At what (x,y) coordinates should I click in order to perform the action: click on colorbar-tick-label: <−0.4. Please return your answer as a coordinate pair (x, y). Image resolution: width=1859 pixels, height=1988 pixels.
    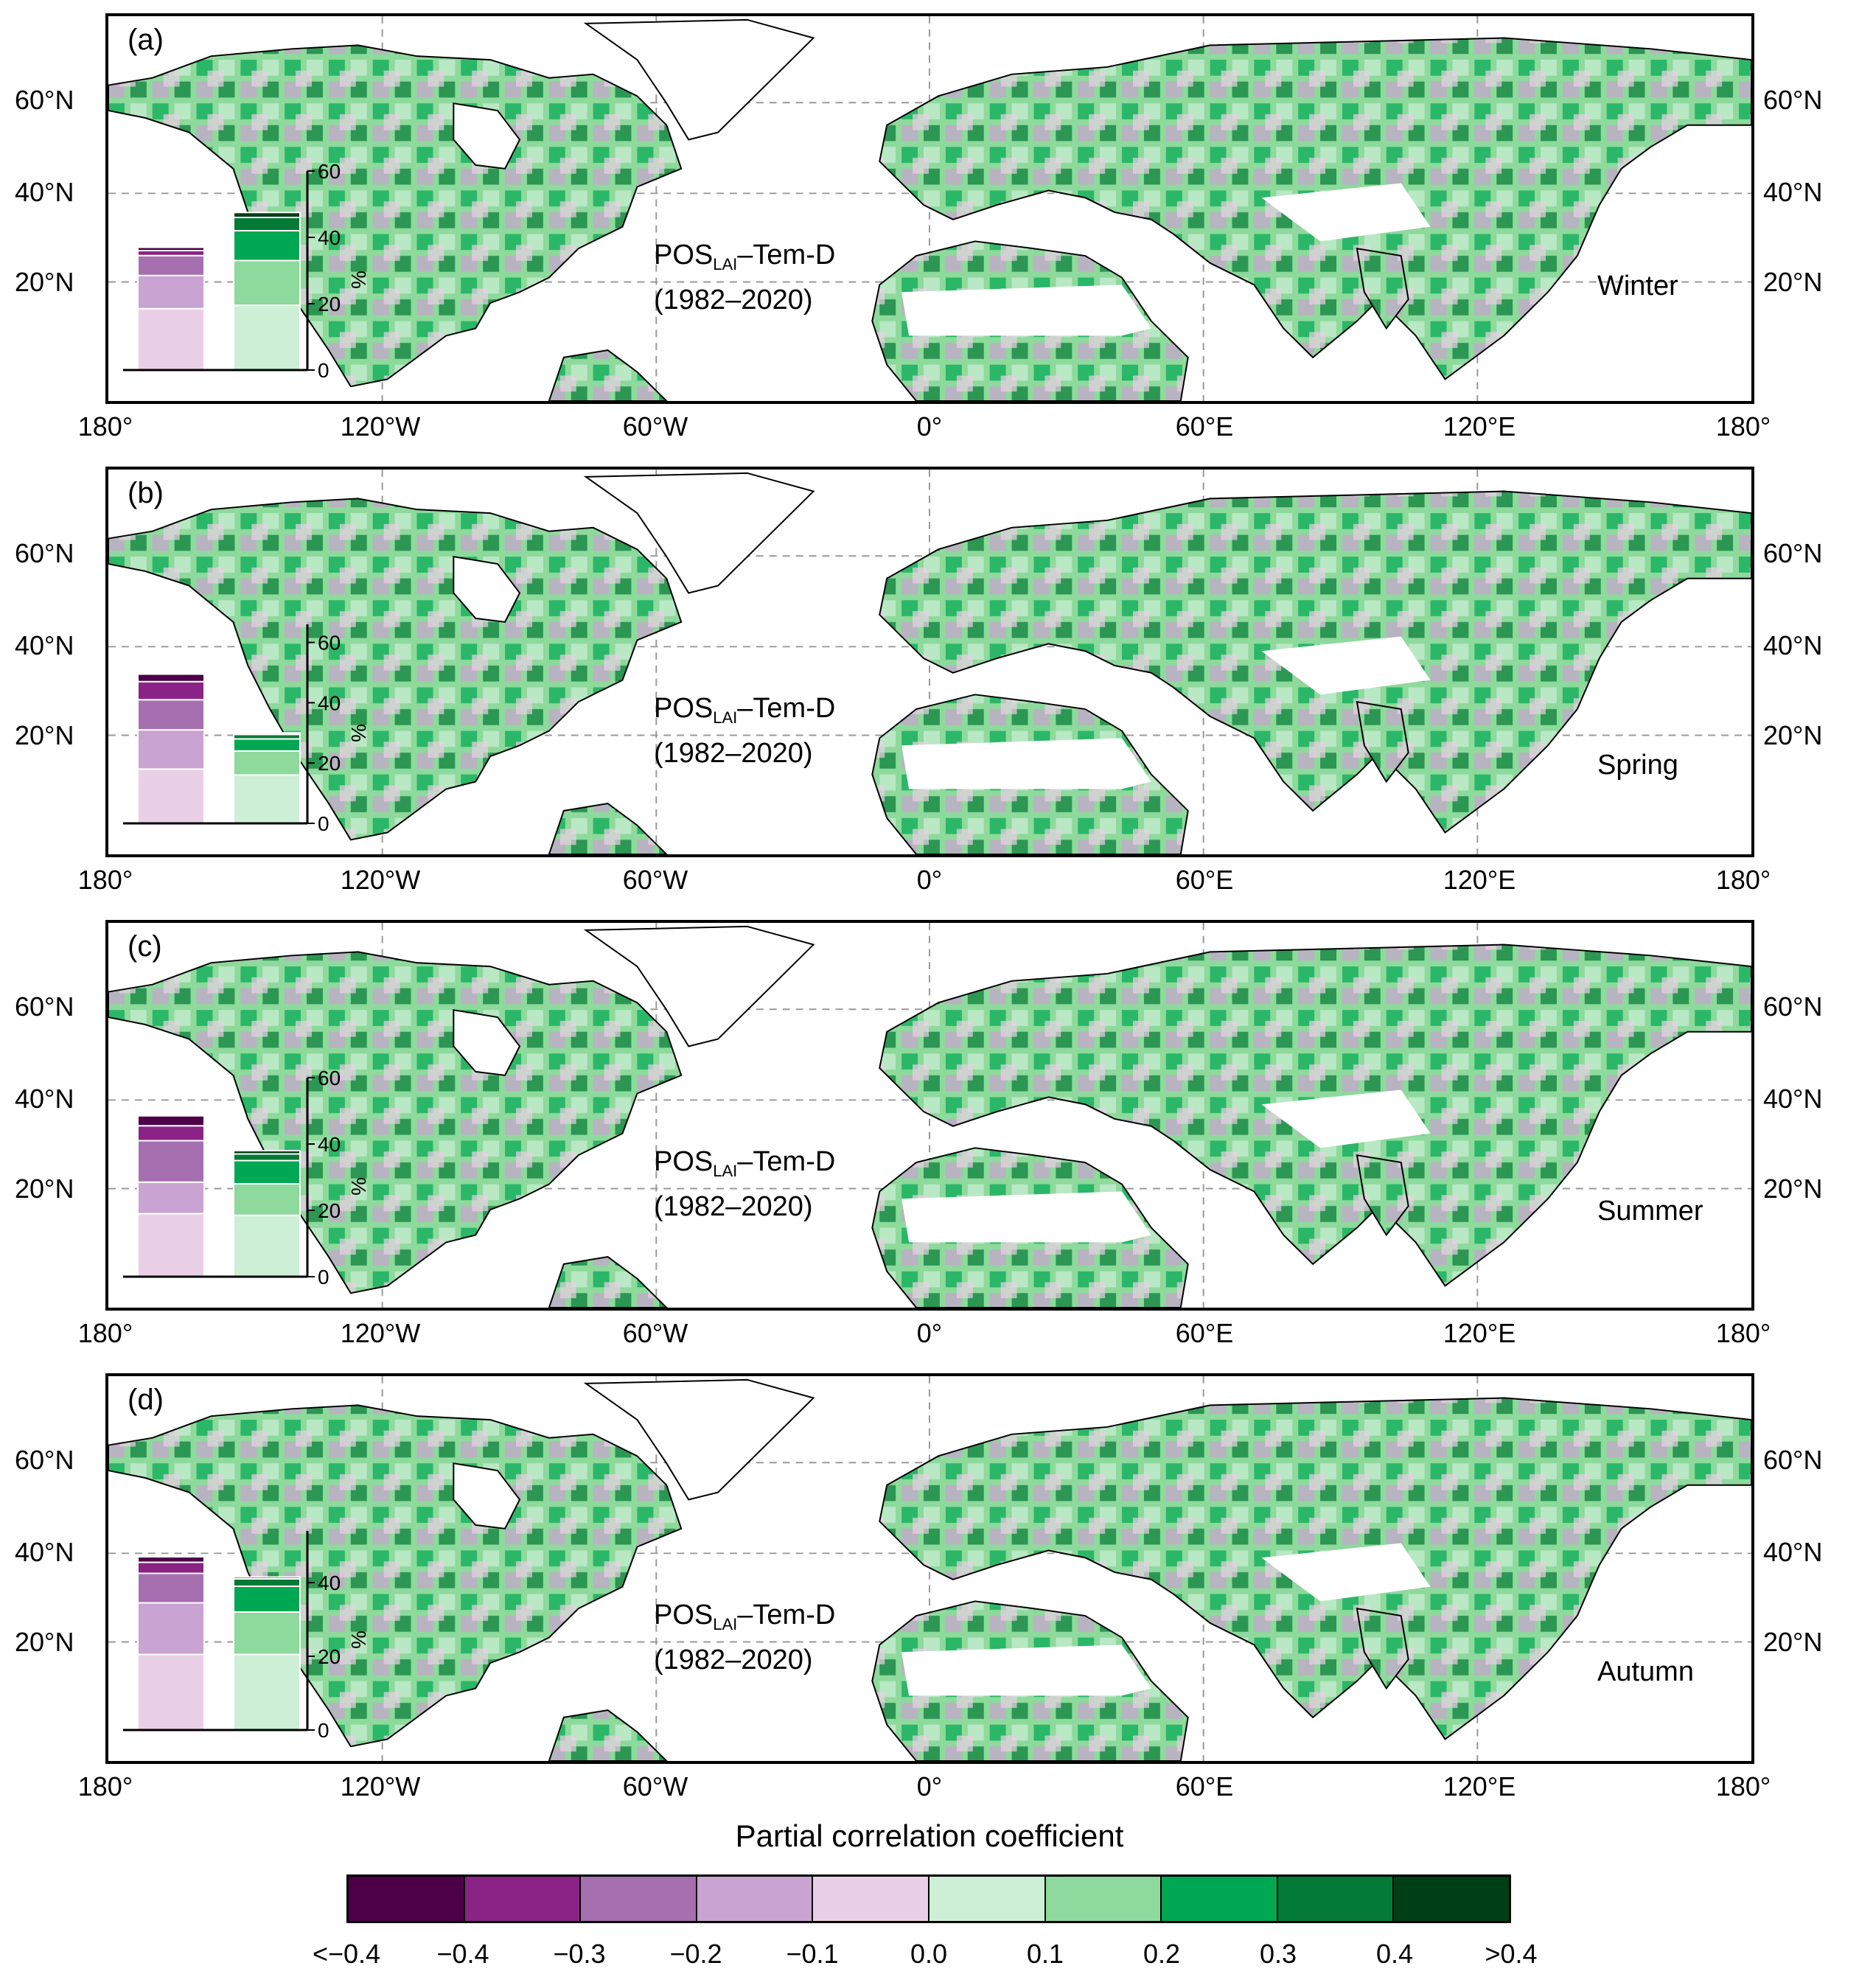
    Looking at the image, I should click on (347, 1954).